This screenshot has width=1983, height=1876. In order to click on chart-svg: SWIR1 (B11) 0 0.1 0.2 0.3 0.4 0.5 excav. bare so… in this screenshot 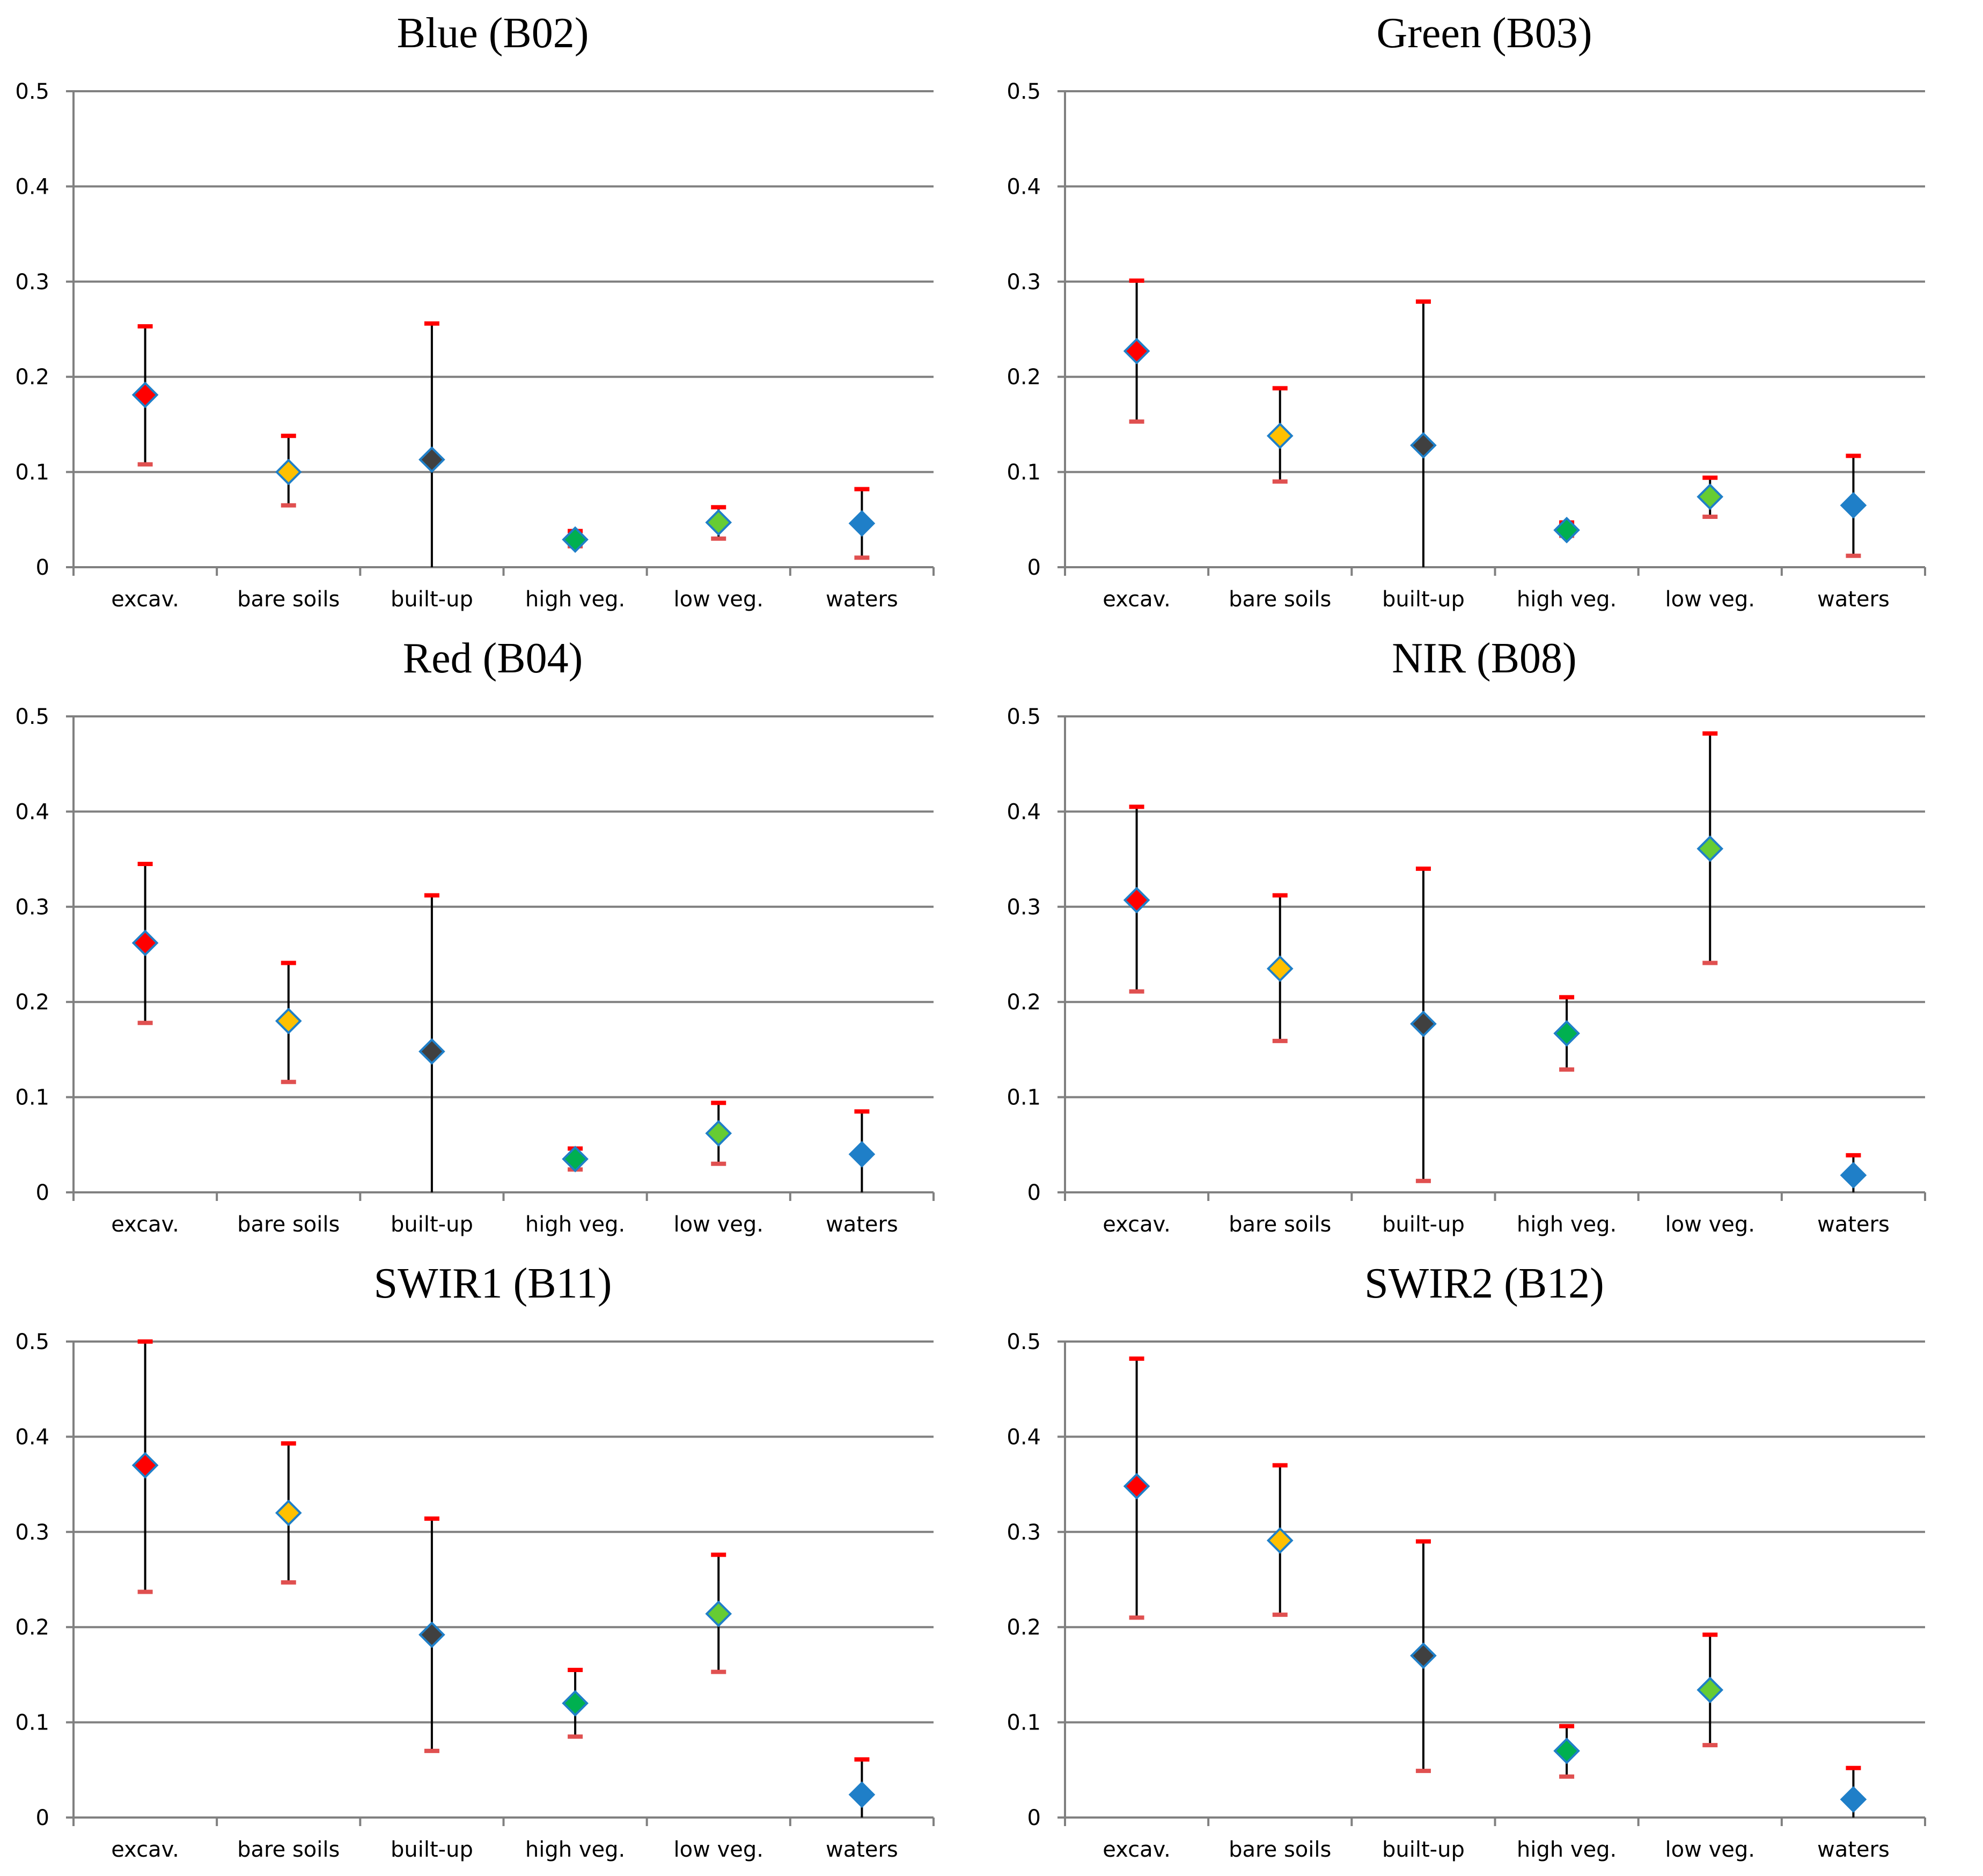, I will do `click(475, 1561)`.